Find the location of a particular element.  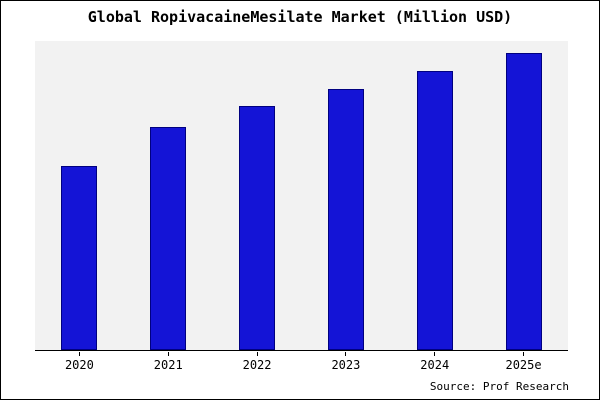

x-axis-labels: 2020 2021 2022 2023 2024 2025e is located at coordinates (301, 362).